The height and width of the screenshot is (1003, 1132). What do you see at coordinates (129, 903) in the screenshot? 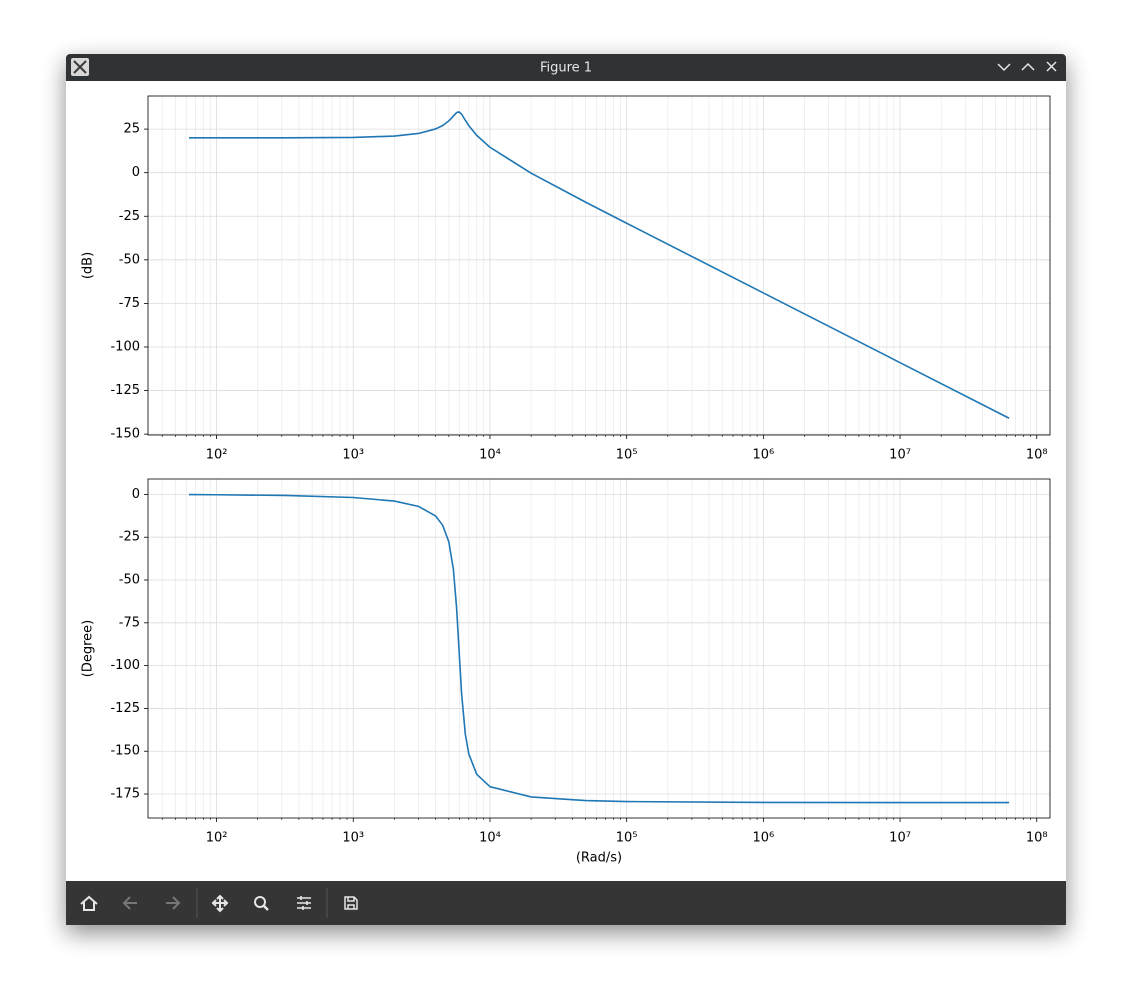
I see `back-button` at bounding box center [129, 903].